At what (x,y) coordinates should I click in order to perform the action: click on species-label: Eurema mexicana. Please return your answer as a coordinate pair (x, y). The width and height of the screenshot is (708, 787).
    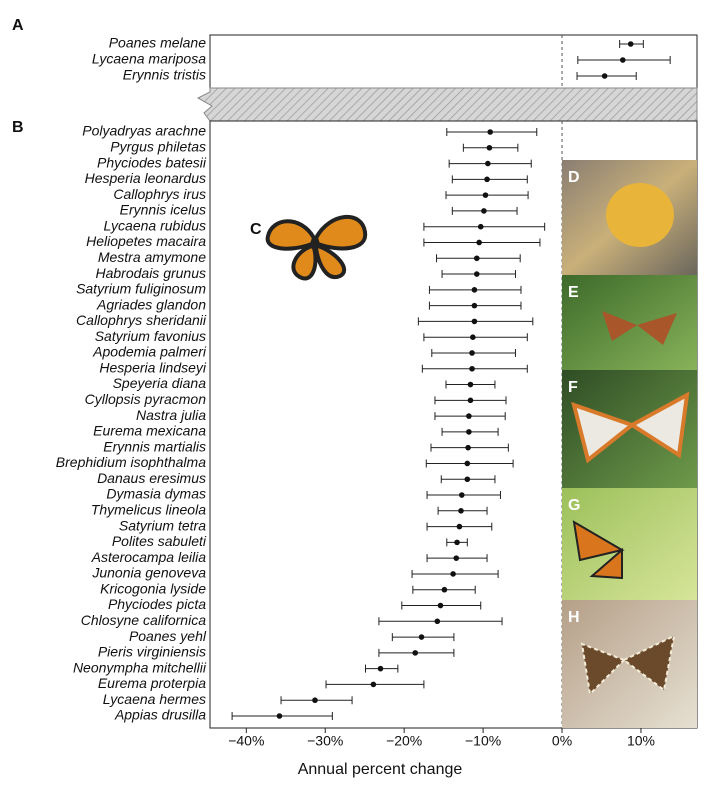
    Looking at the image, I should click on (149, 431).